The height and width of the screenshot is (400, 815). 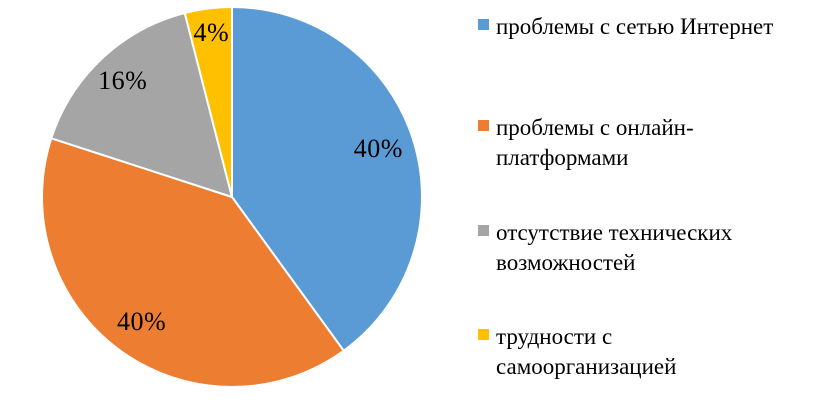 I want to click on legend-item-0: проблемы с сетью Интернет, so click(x=625, y=27).